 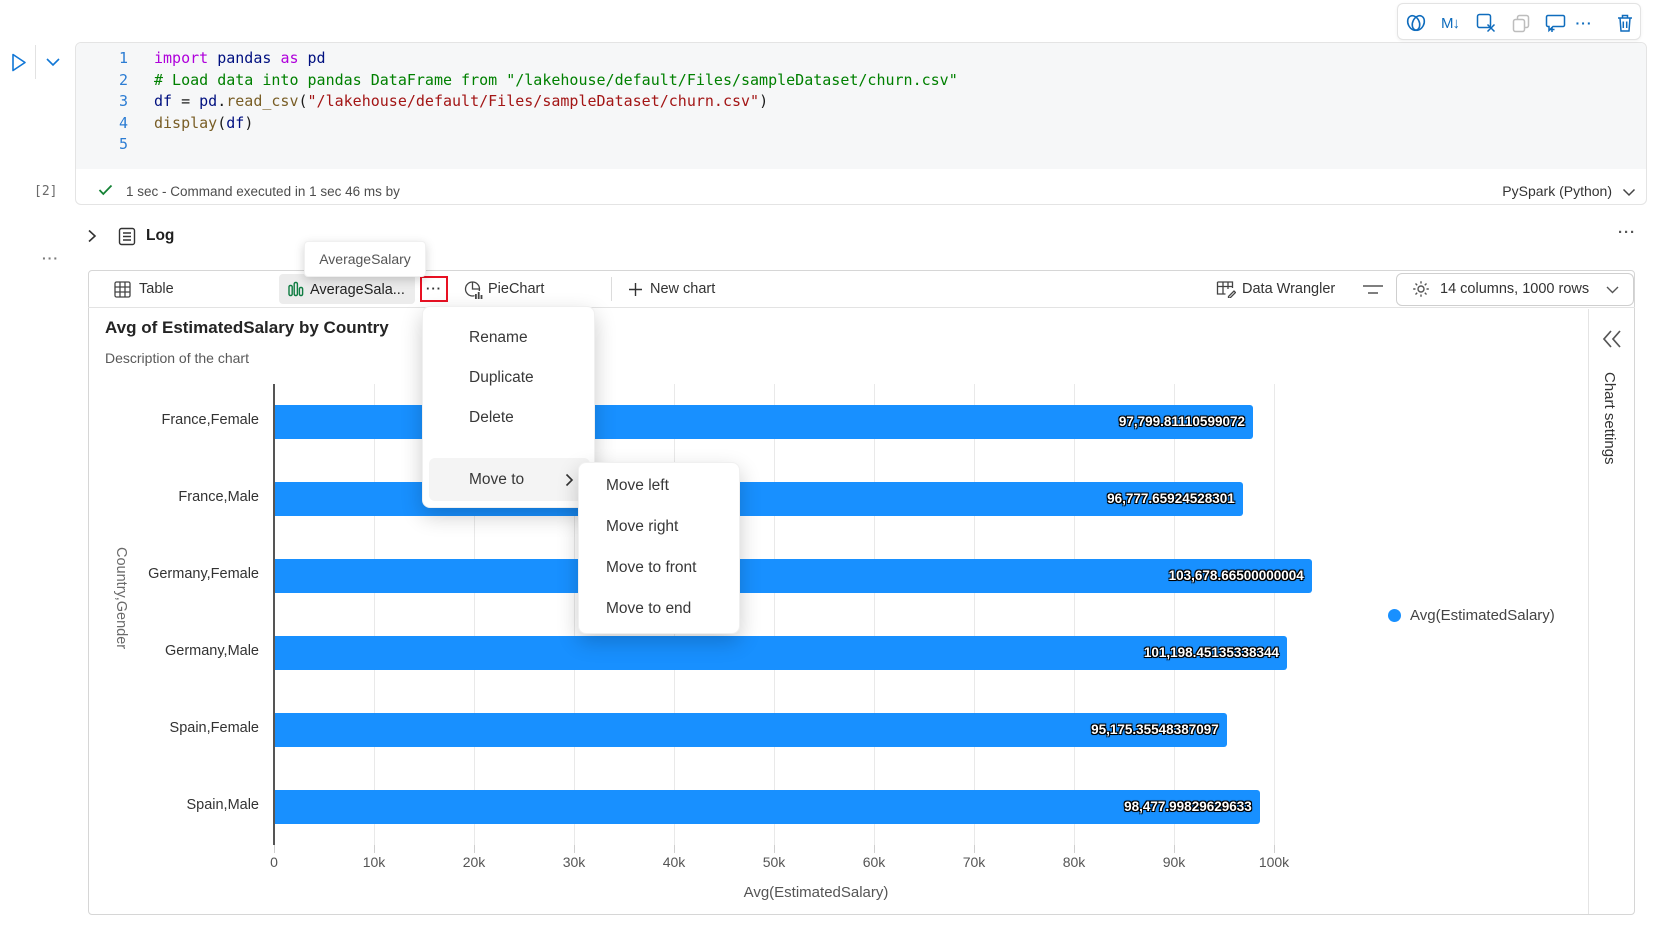 I want to click on legend-label: Avg(EstimatedSalary), so click(x=1482, y=615).